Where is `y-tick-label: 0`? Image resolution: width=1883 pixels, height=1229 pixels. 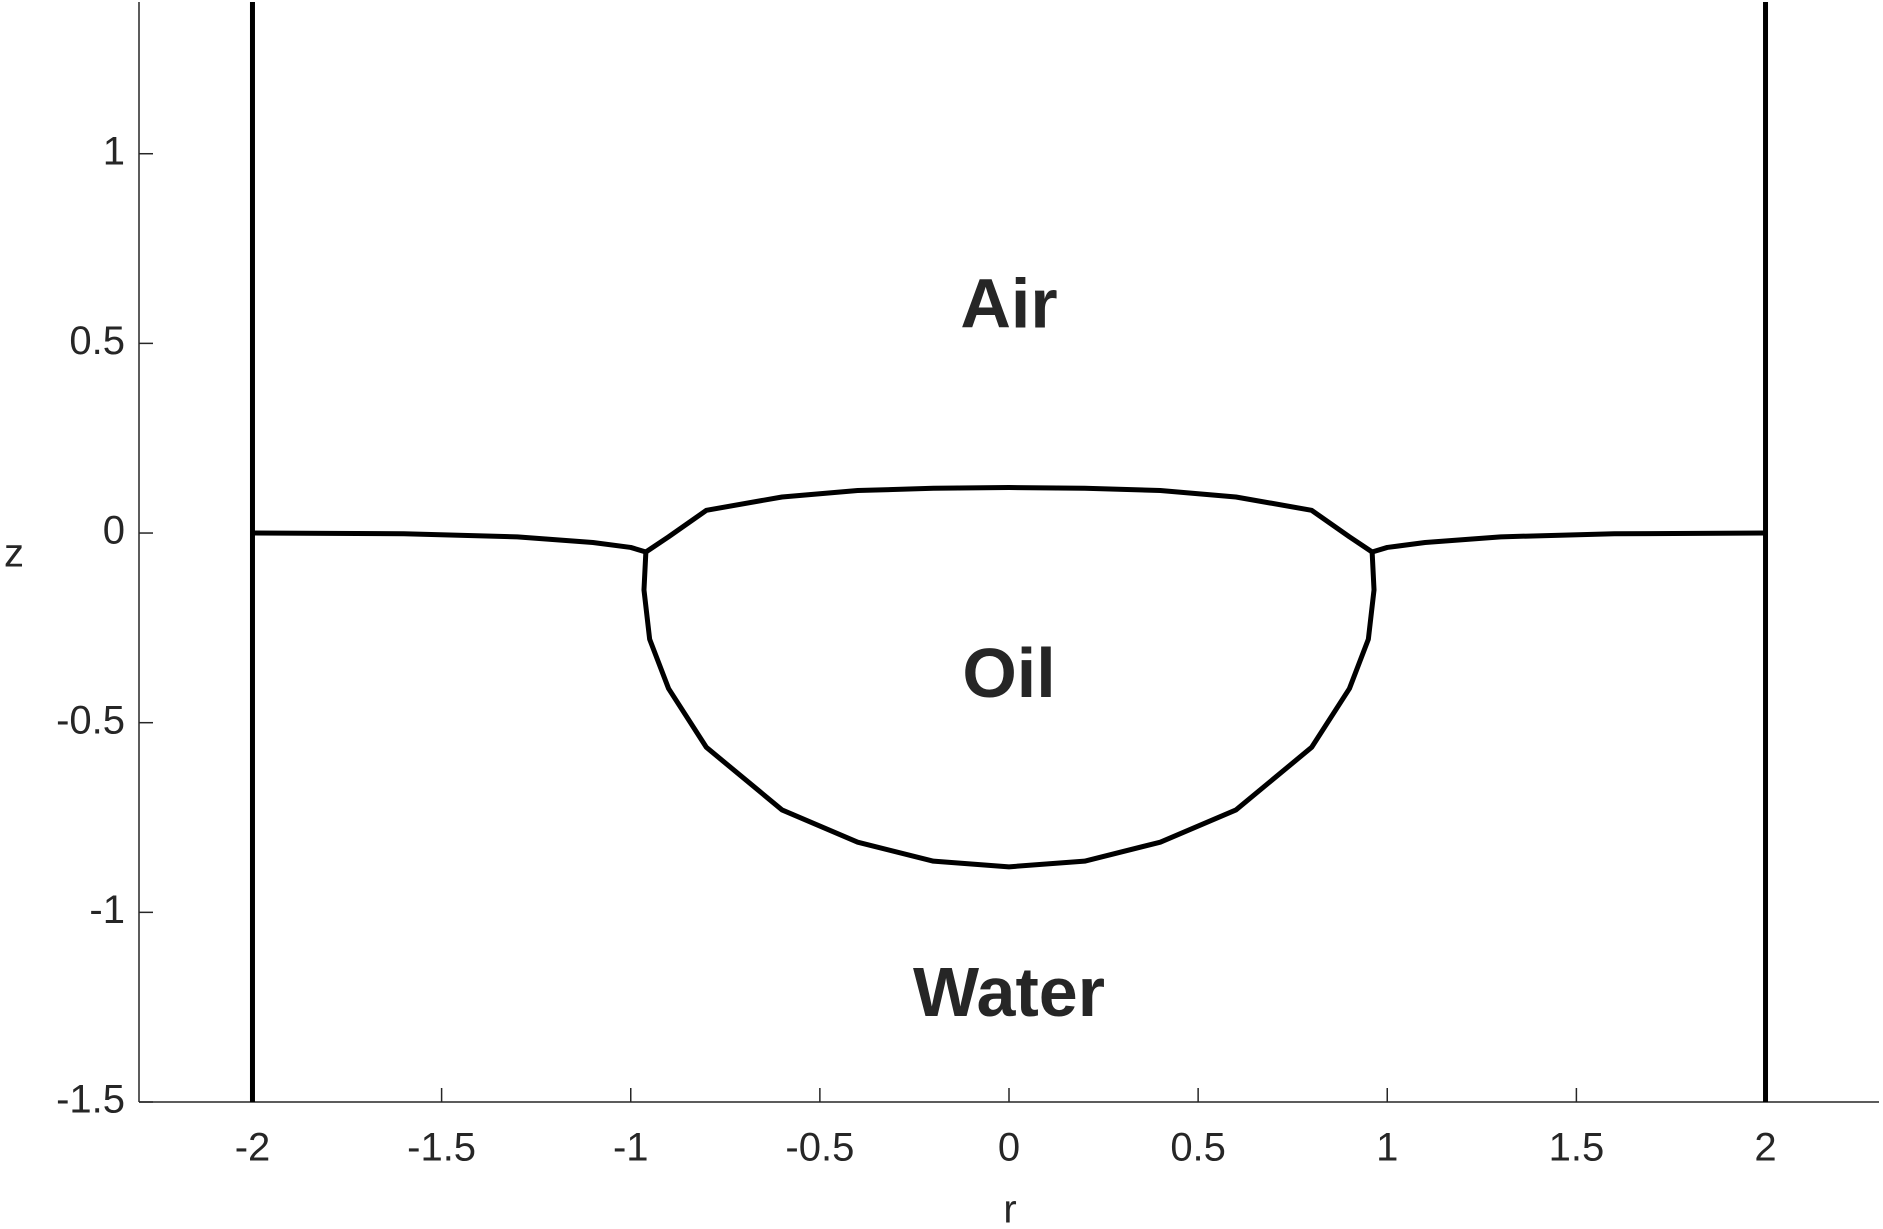
y-tick-label: 0 is located at coordinates (114, 531).